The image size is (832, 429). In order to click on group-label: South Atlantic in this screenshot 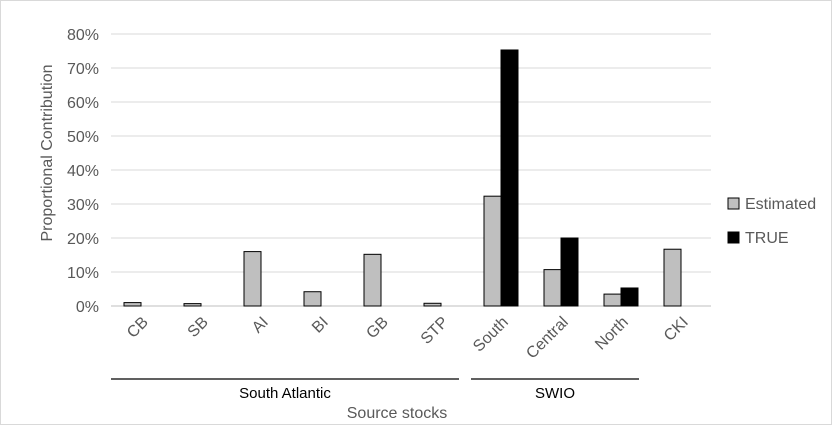, I will do `click(285, 393)`.